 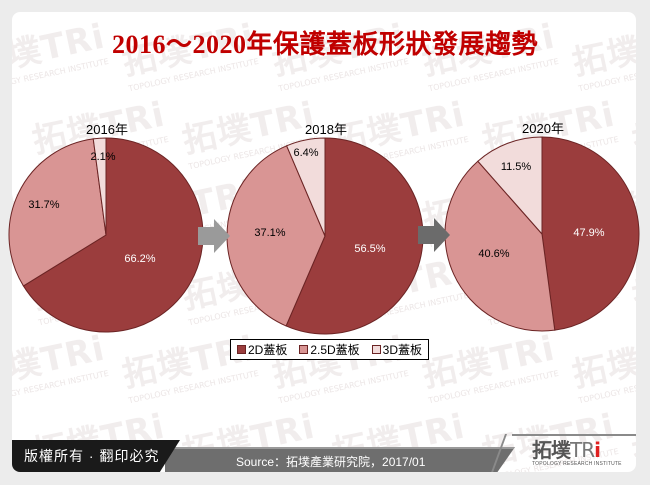 What do you see at coordinates (305, 153) in the screenshot?
I see `pie-data-label: 6.4%` at bounding box center [305, 153].